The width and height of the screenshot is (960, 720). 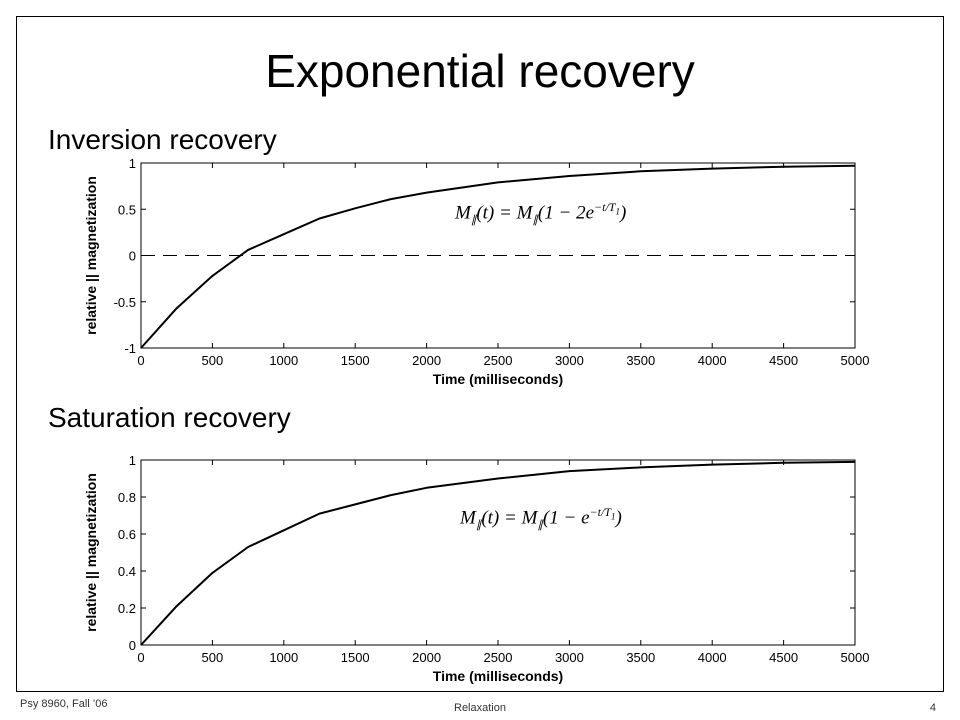 I want to click on section-heading-saturation: Saturation recovery, so click(x=169, y=417).